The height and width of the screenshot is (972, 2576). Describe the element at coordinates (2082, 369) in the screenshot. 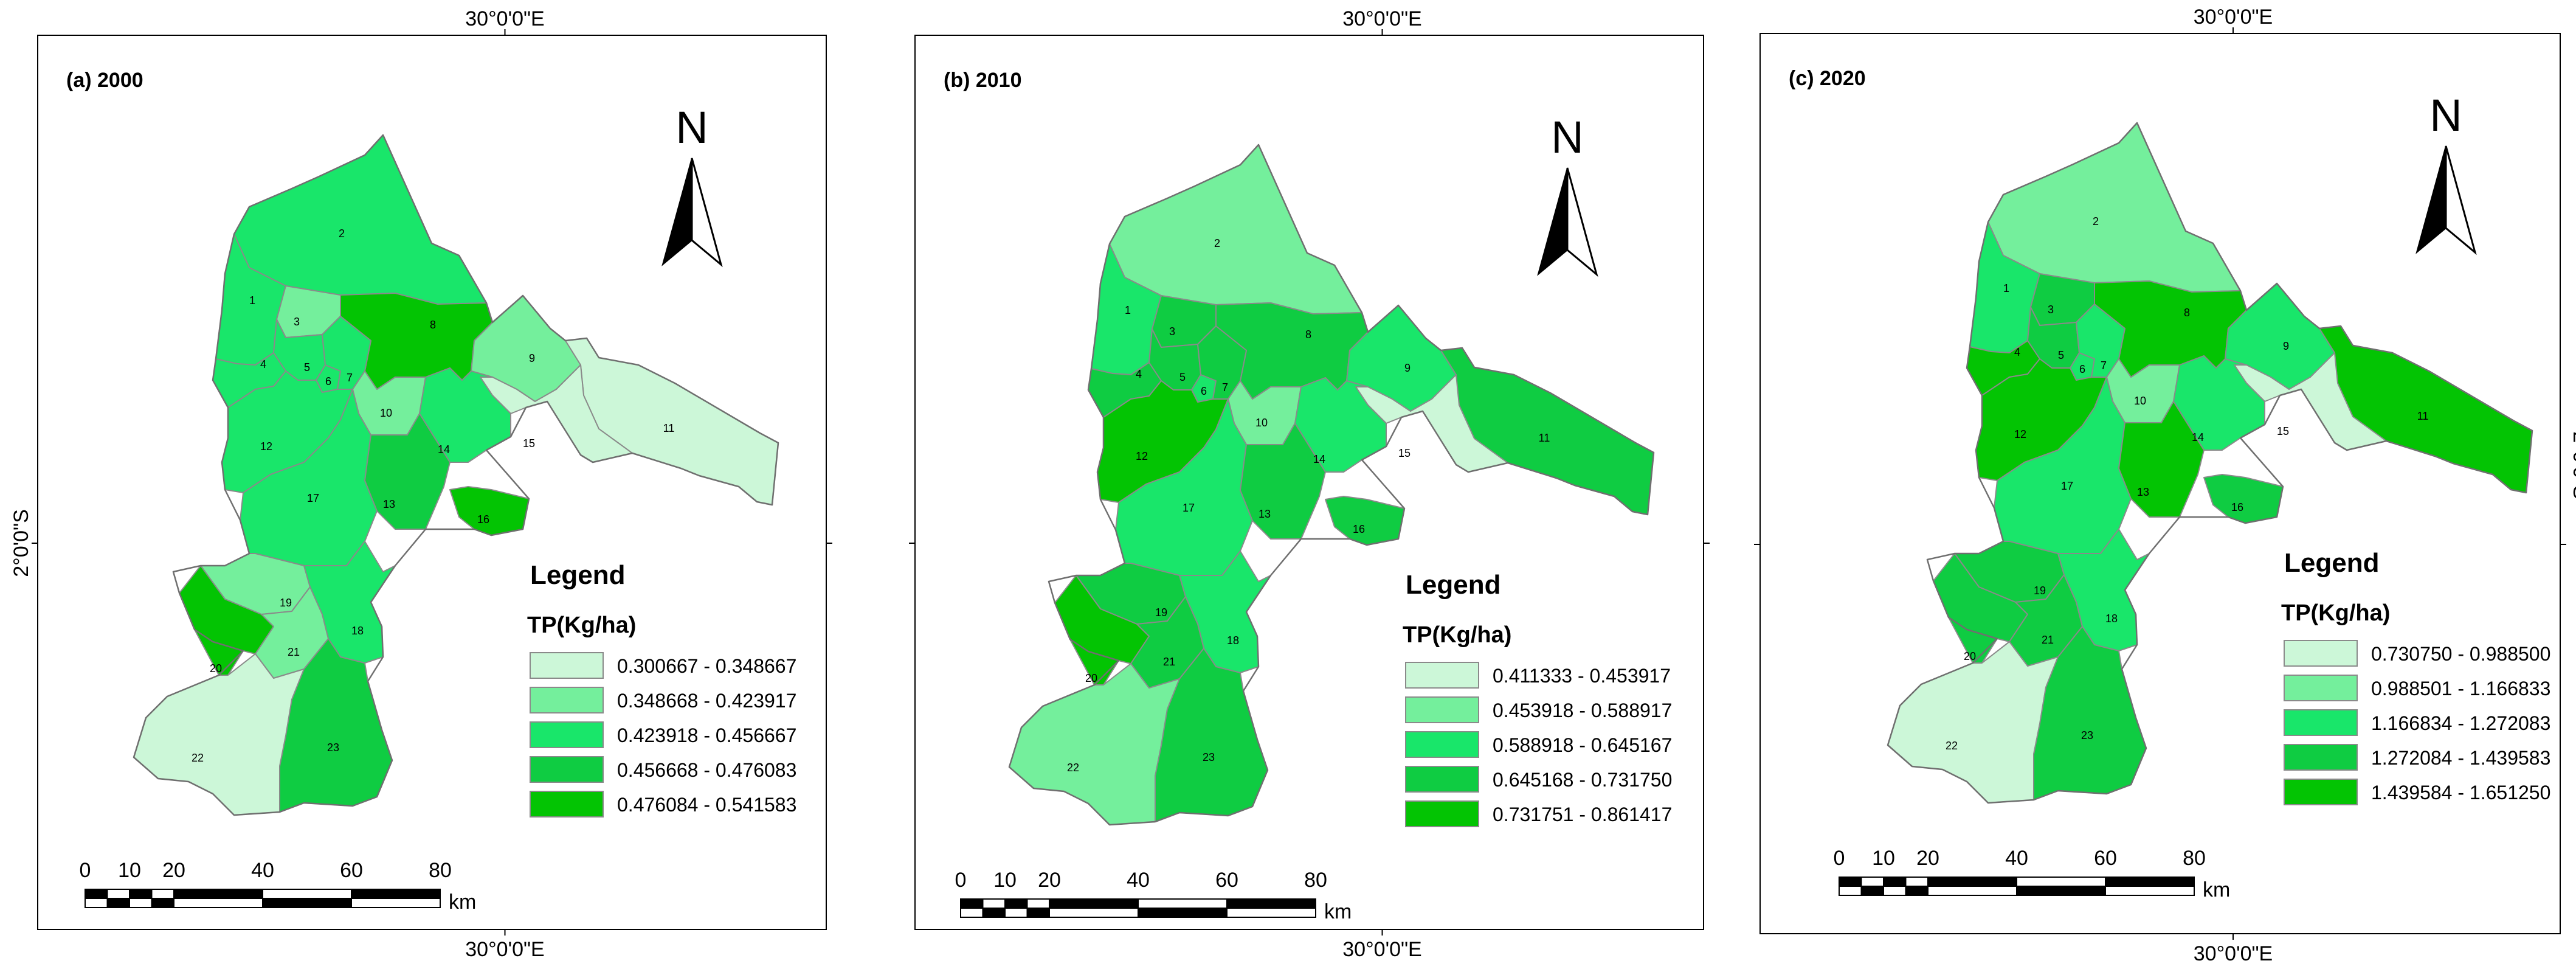

I see `subbasin-label-6: 6` at that location.